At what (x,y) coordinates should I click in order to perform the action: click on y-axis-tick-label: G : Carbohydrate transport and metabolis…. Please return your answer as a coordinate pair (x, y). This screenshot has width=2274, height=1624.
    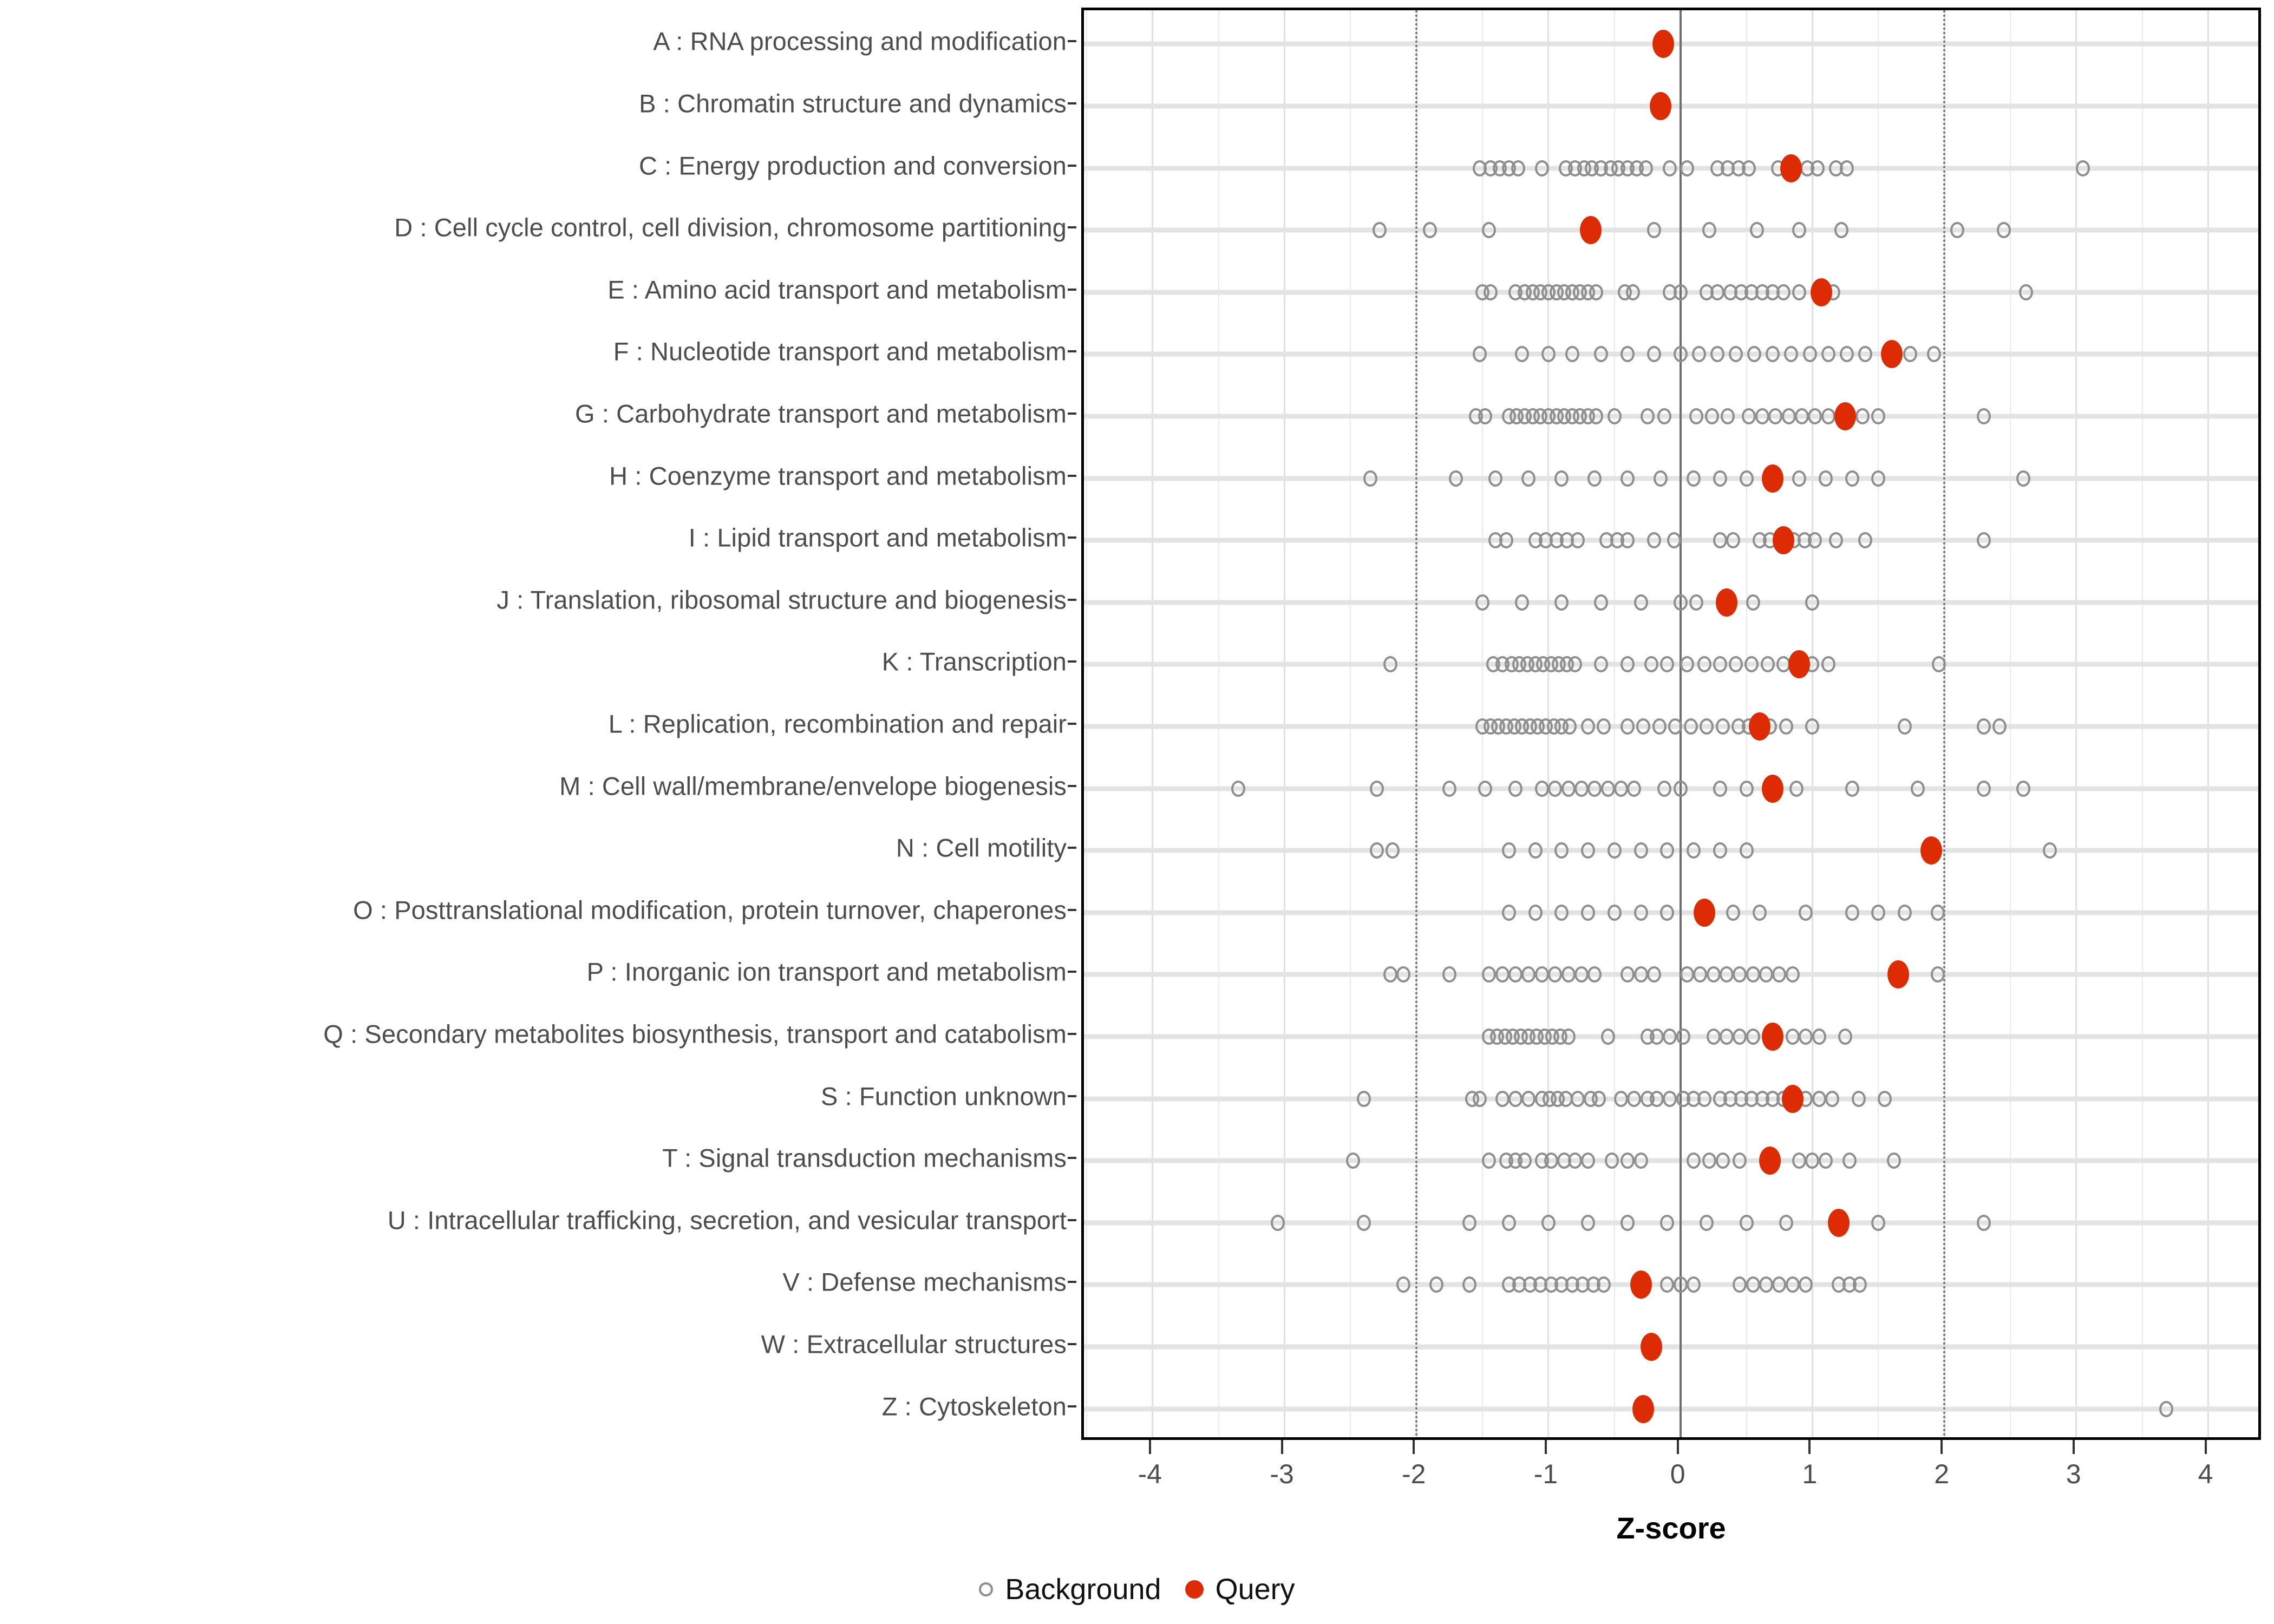
    Looking at the image, I should click on (821, 414).